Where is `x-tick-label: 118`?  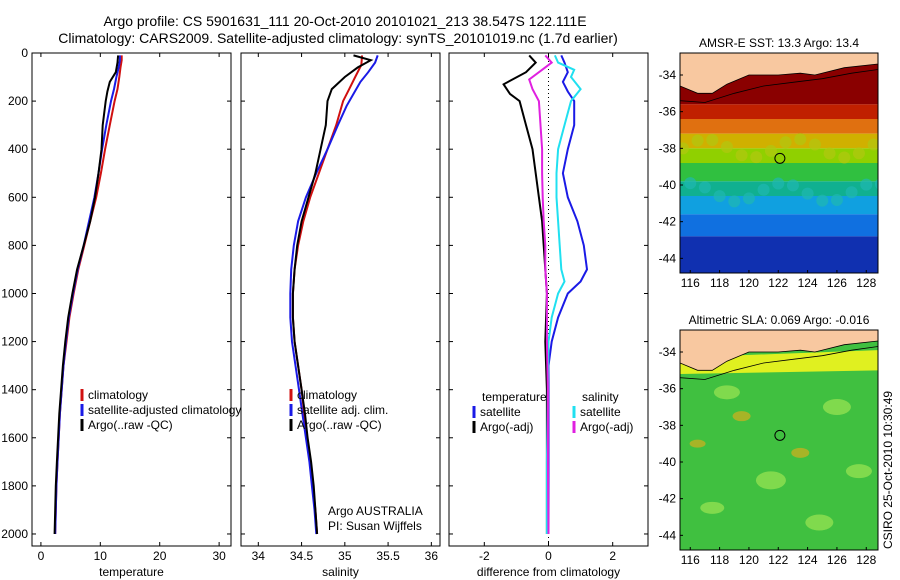 x-tick-label: 118 is located at coordinates (719, 283).